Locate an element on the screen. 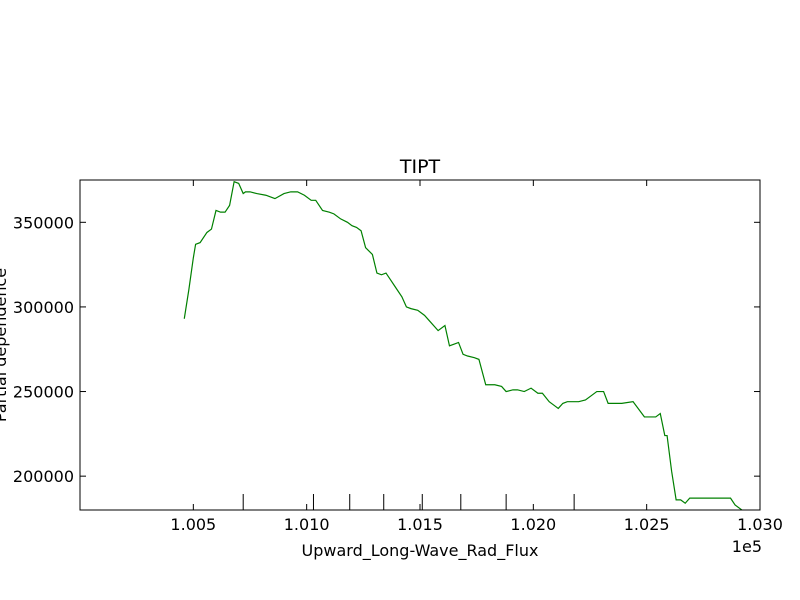  x-tick-label: 1.010 is located at coordinates (307, 524).